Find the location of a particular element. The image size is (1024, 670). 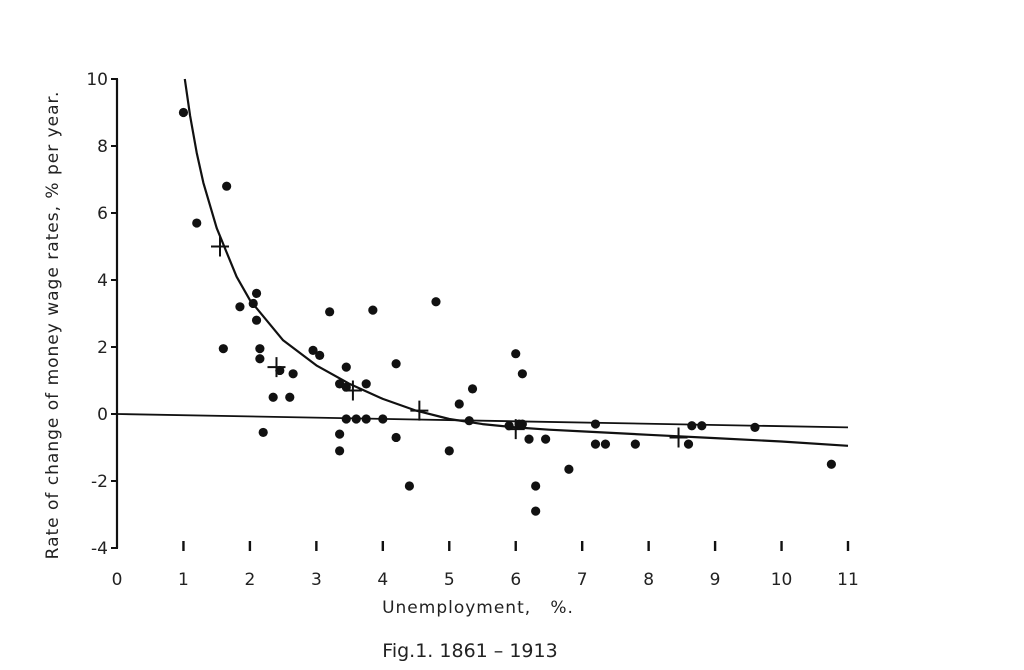

y-tick-label: 10 is located at coordinates (97, 80).